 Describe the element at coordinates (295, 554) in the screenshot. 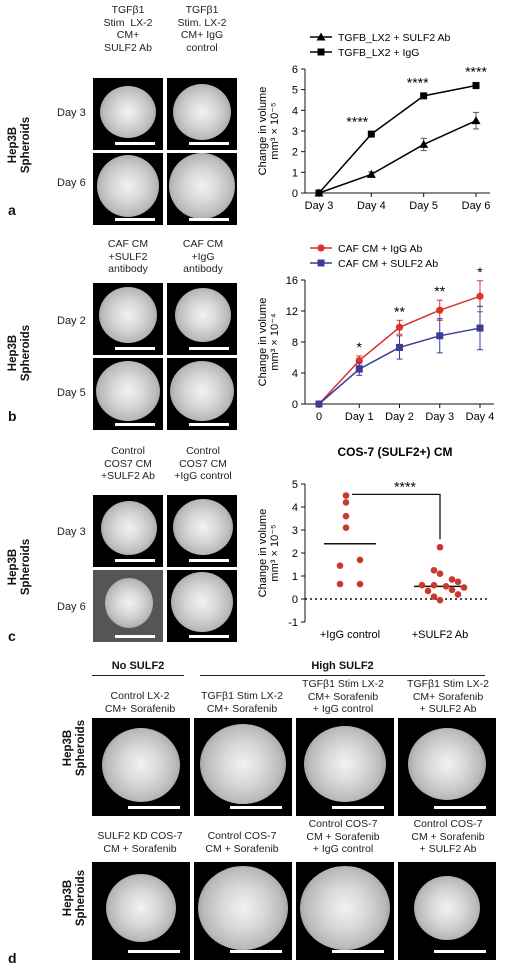

I see `y-tick-label: 2` at that location.